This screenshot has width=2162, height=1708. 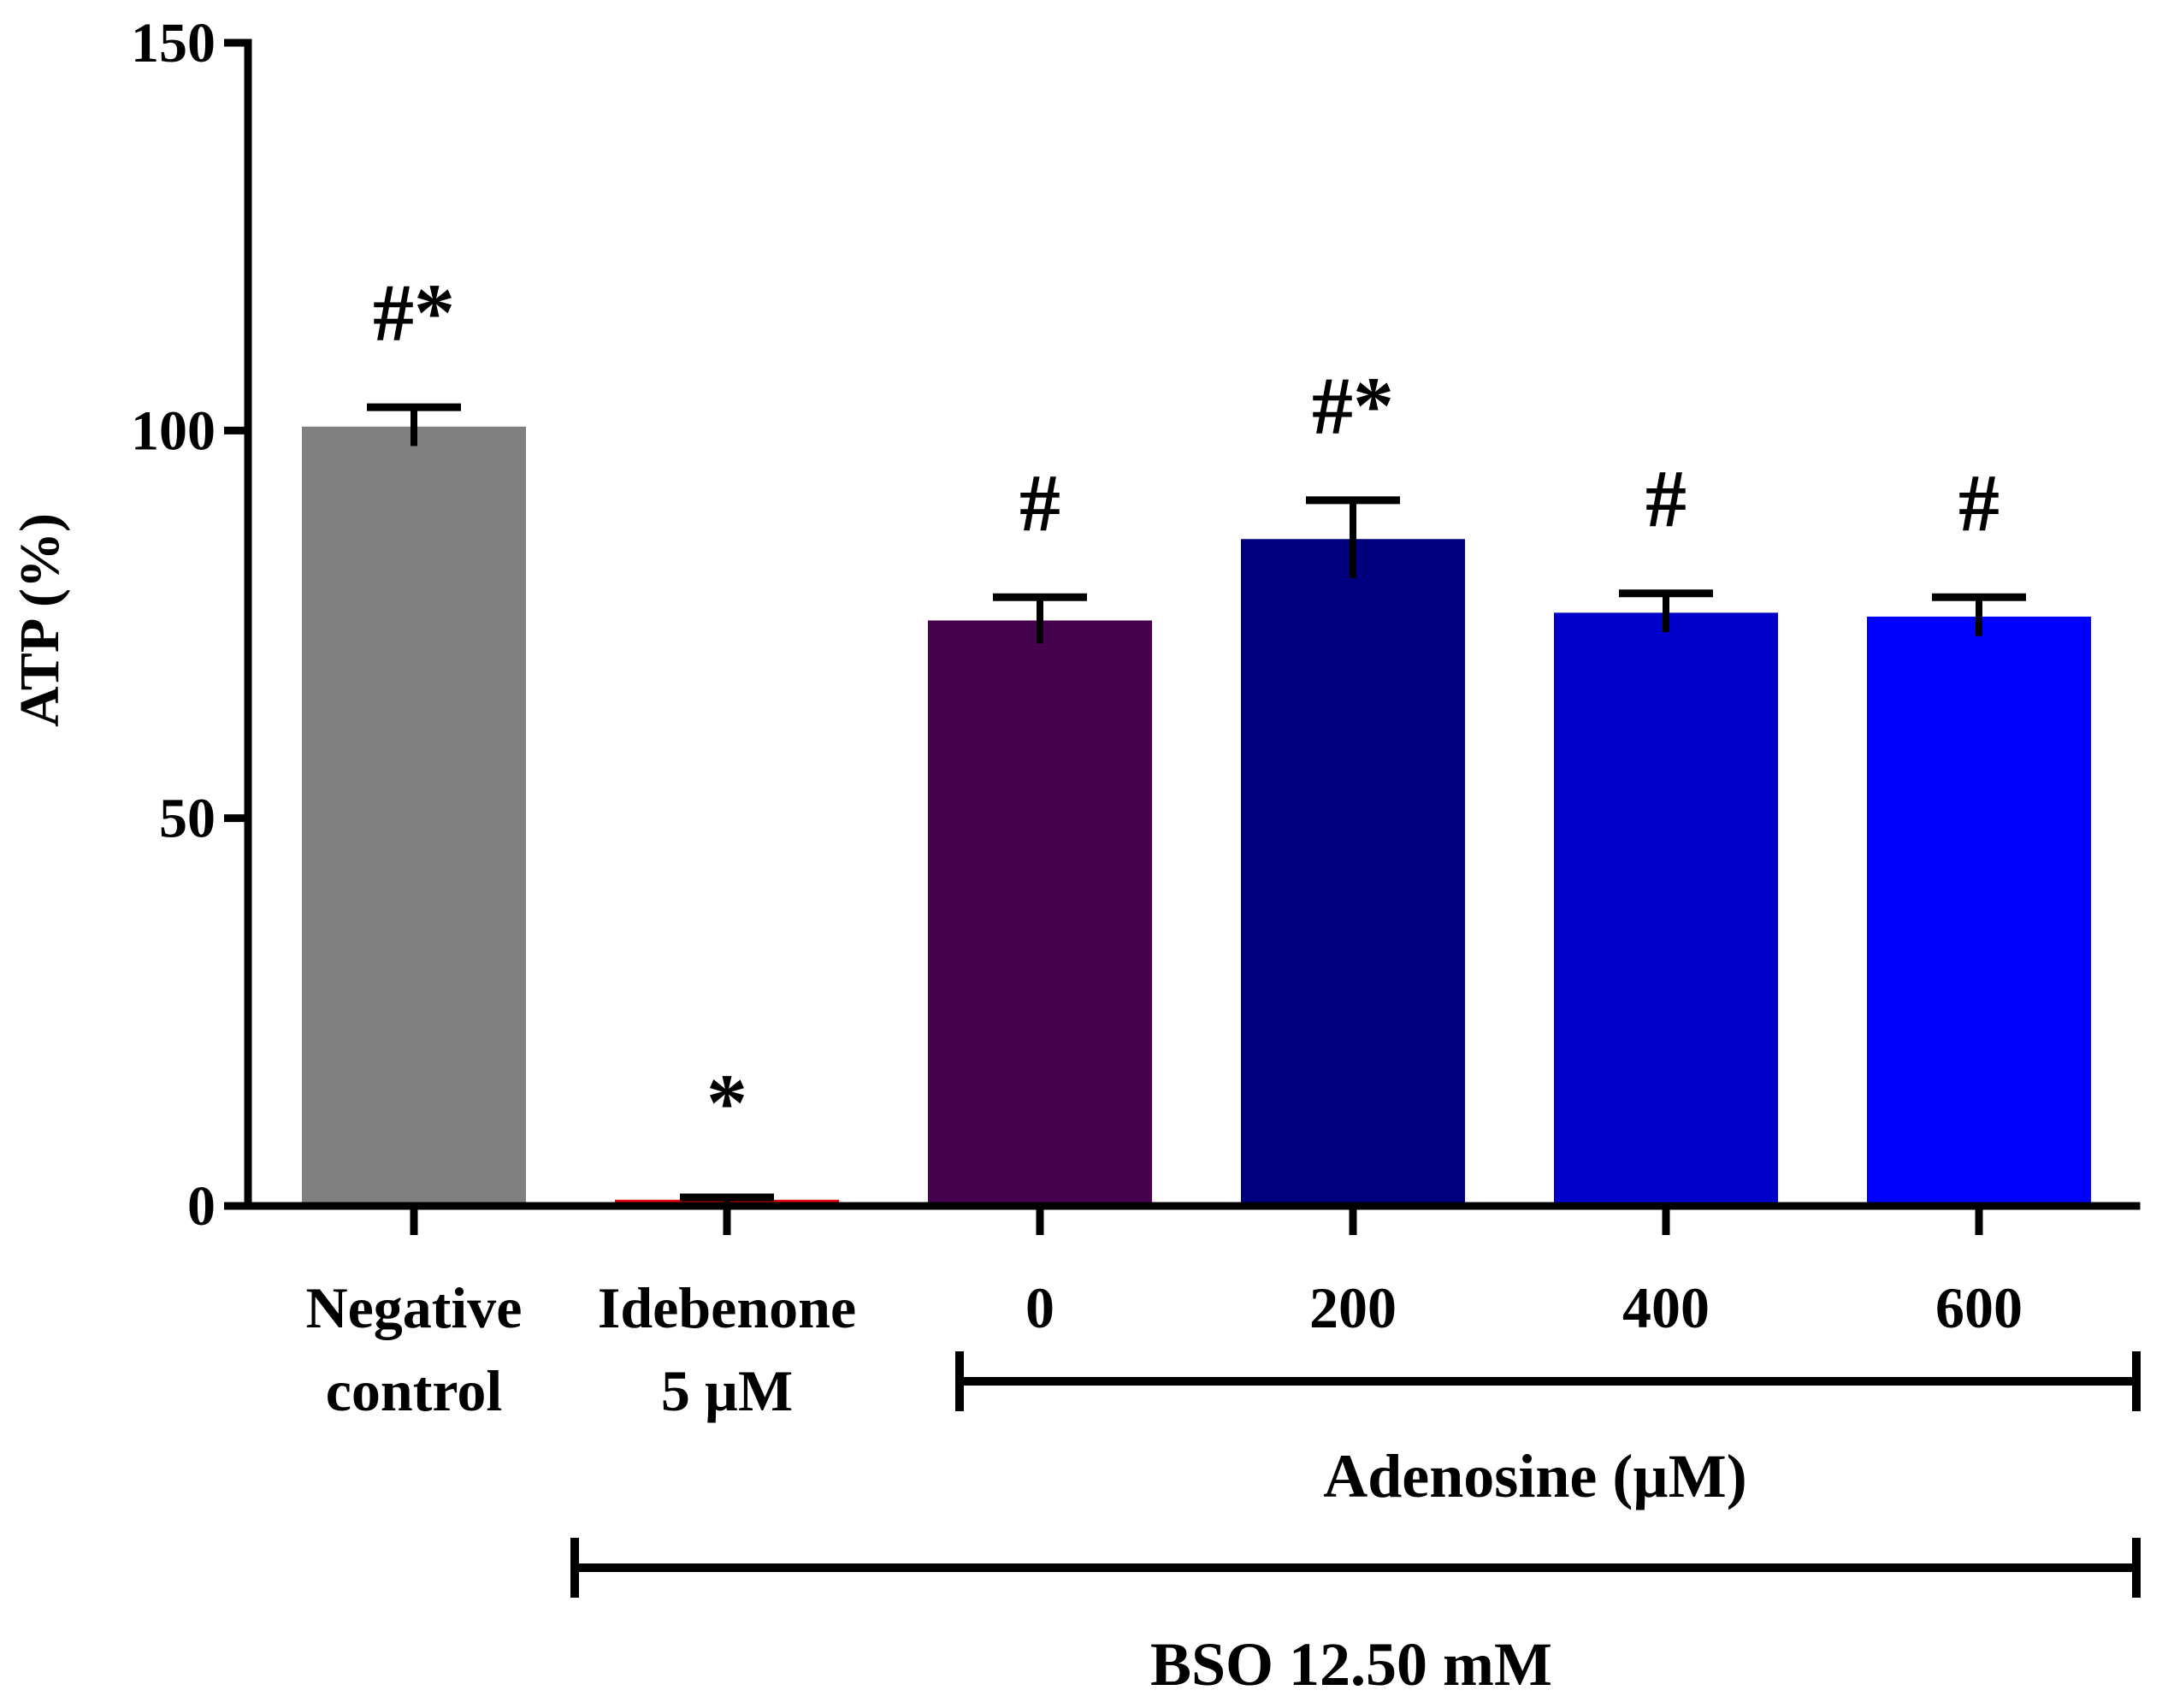 What do you see at coordinates (727, 1307) in the screenshot?
I see `category-label: Idebenone` at bounding box center [727, 1307].